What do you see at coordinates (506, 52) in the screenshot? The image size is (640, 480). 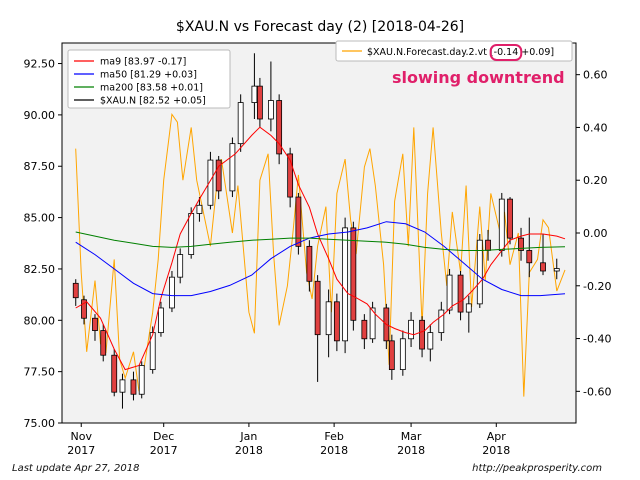 I see `legend-forecast-value: -0.14` at bounding box center [506, 52].